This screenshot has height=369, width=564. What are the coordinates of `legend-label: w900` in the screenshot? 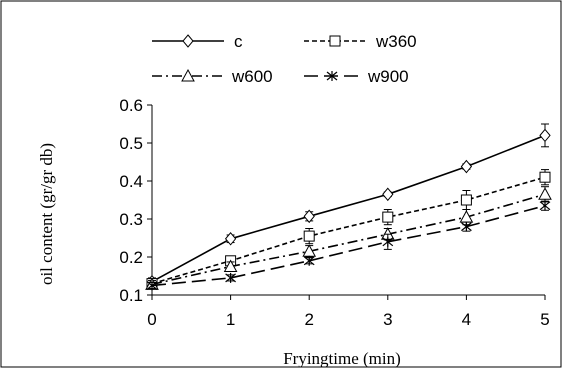 It's located at (388, 76).